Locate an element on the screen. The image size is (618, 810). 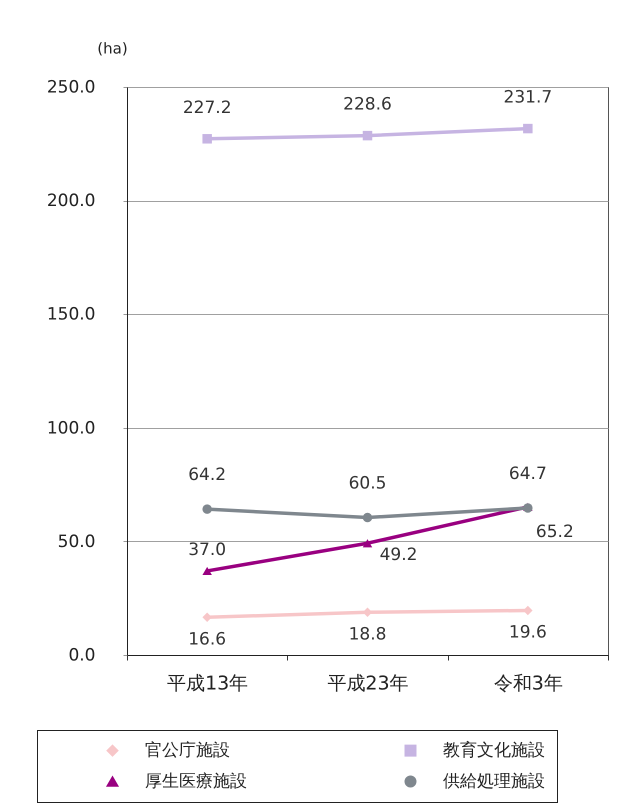
legend-label: 教育文化施設 is located at coordinates (494, 750).